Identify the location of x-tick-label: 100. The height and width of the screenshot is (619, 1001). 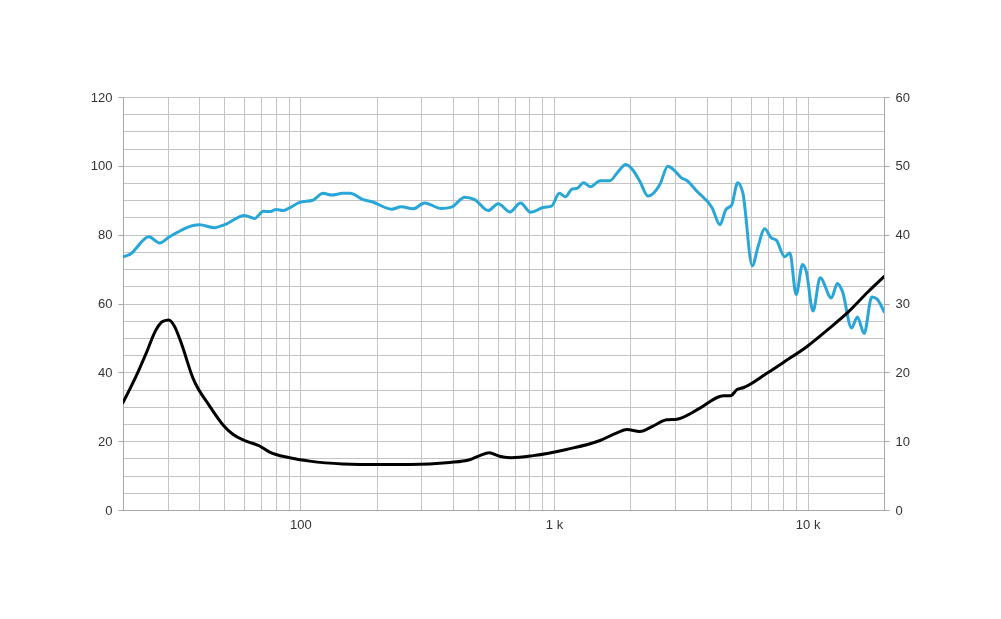
(300, 524).